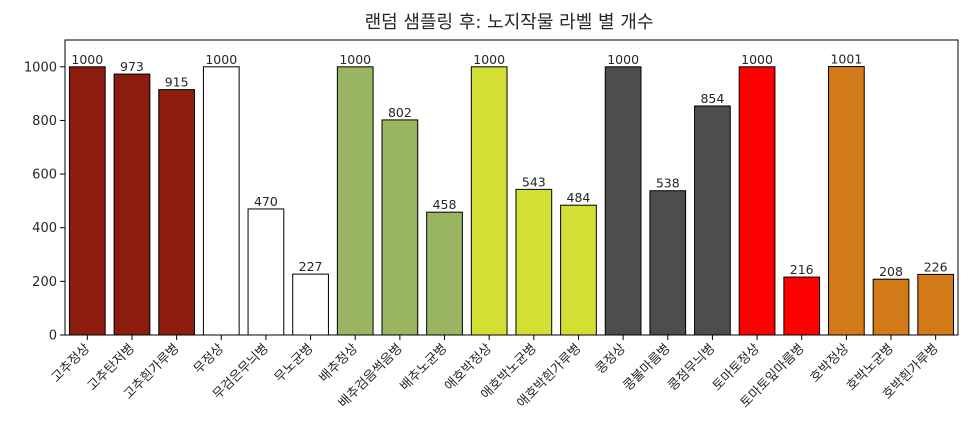  Describe the element at coordinates (509, 22) in the screenshot. I see `chart-title: 랜덤 샘플링 후: 노지작물 라벨 별 개수` at that location.